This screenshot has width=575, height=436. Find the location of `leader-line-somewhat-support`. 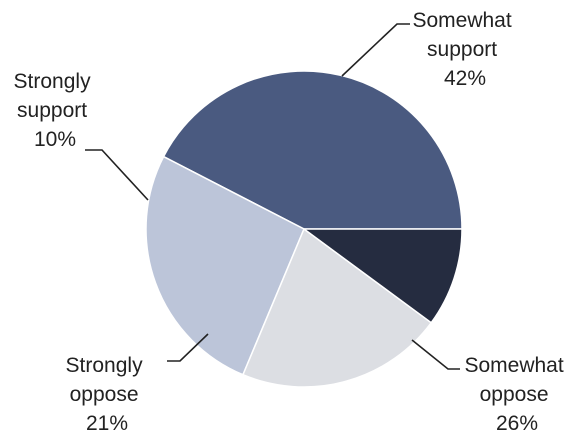

leader-line-somewhat-support is located at coordinates (375, 50).